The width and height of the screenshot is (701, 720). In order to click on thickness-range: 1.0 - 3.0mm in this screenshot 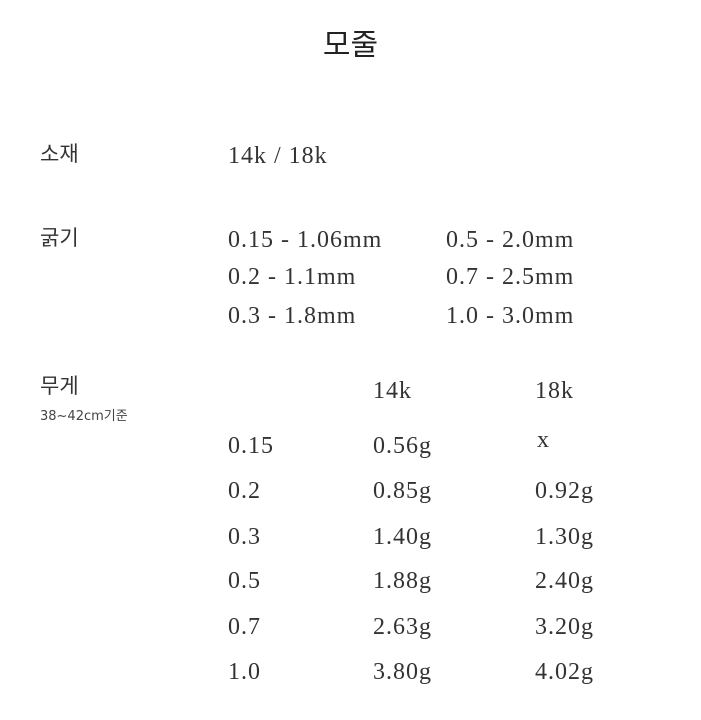, I will do `click(510, 316)`.